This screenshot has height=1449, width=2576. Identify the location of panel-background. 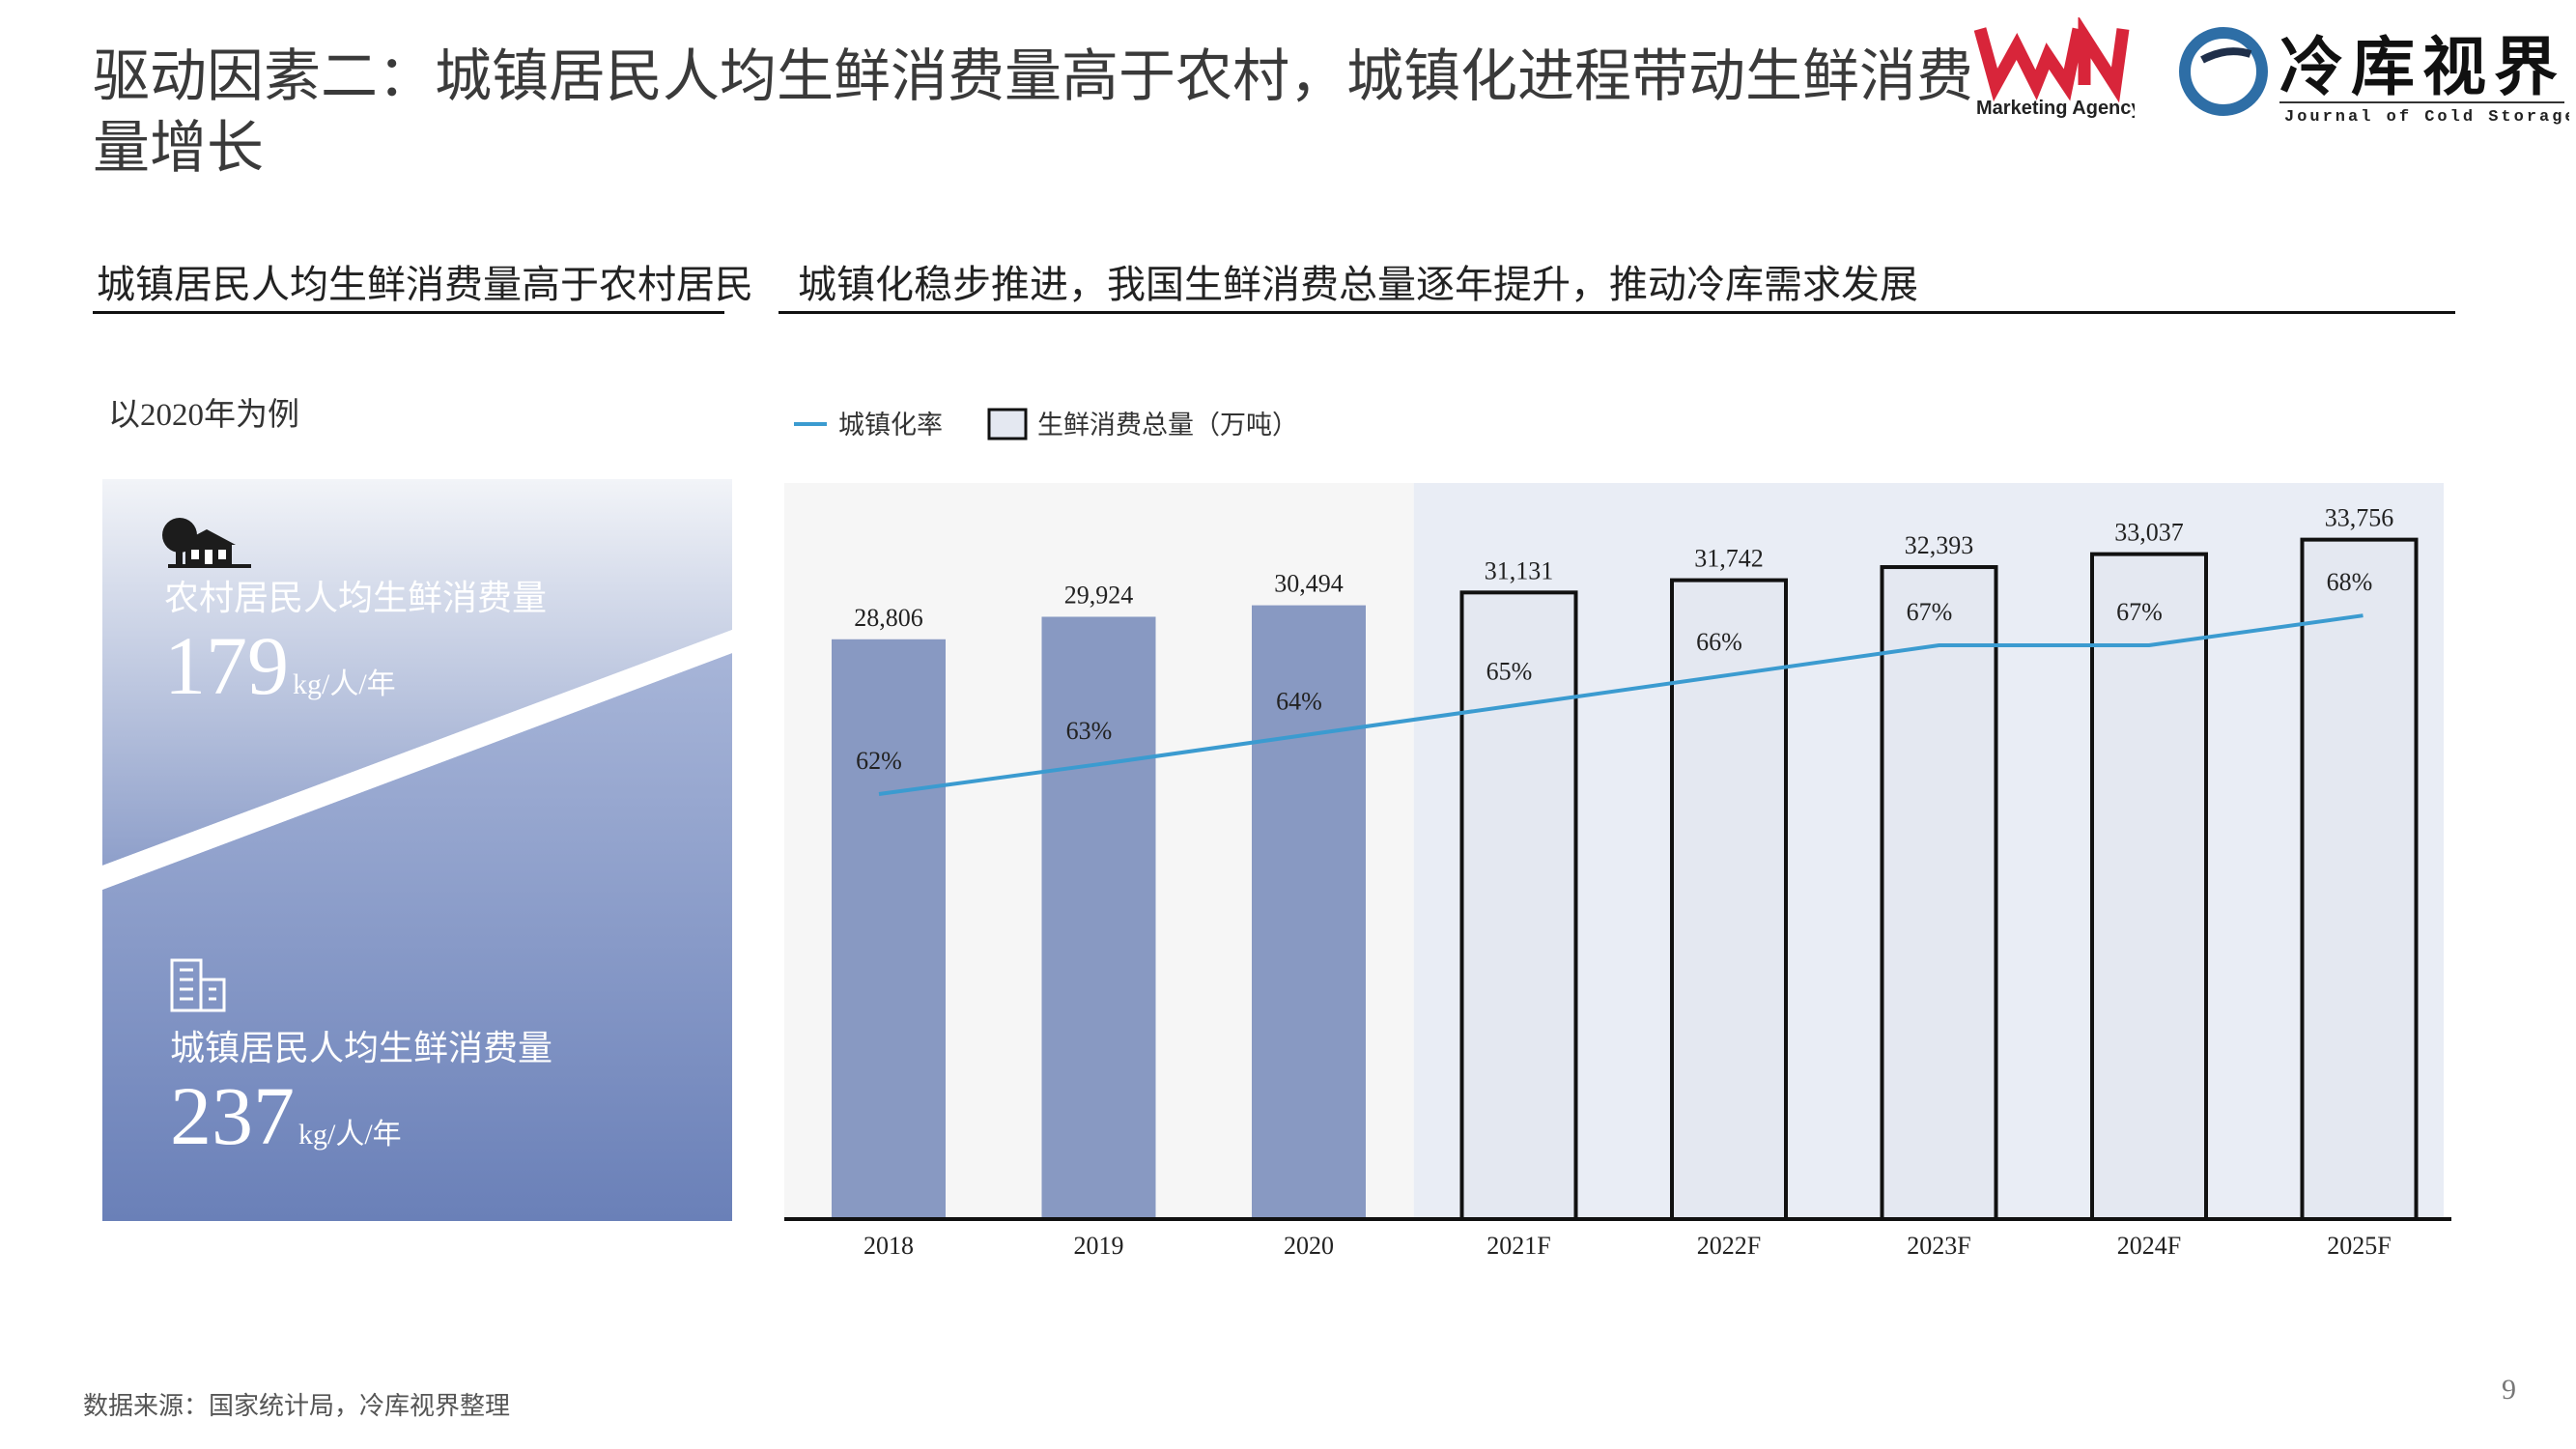
(417, 850).